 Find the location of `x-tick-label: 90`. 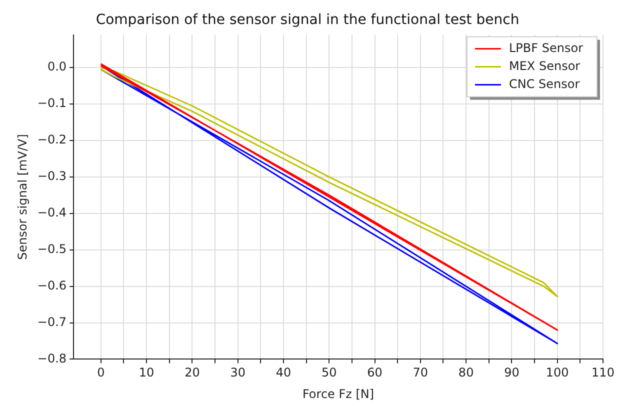

x-tick-label: 90 is located at coordinates (512, 373).